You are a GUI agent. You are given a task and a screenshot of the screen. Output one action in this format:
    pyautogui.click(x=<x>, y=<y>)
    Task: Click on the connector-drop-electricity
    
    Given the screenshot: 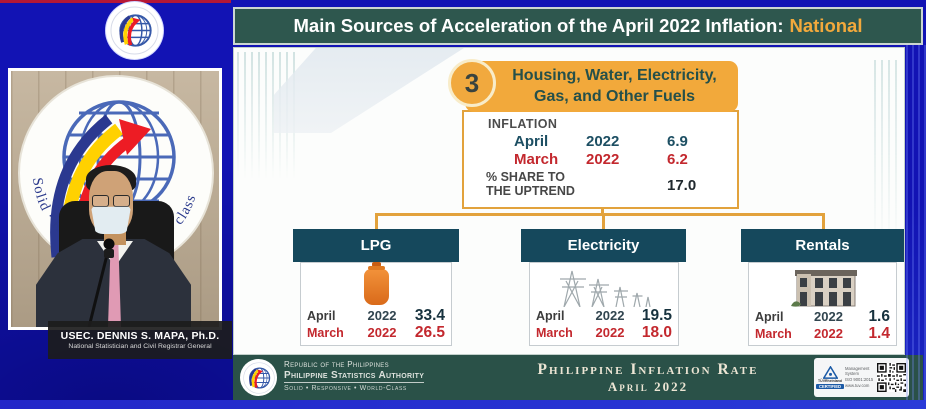 What is the action you would take?
    pyautogui.click(x=603, y=222)
    